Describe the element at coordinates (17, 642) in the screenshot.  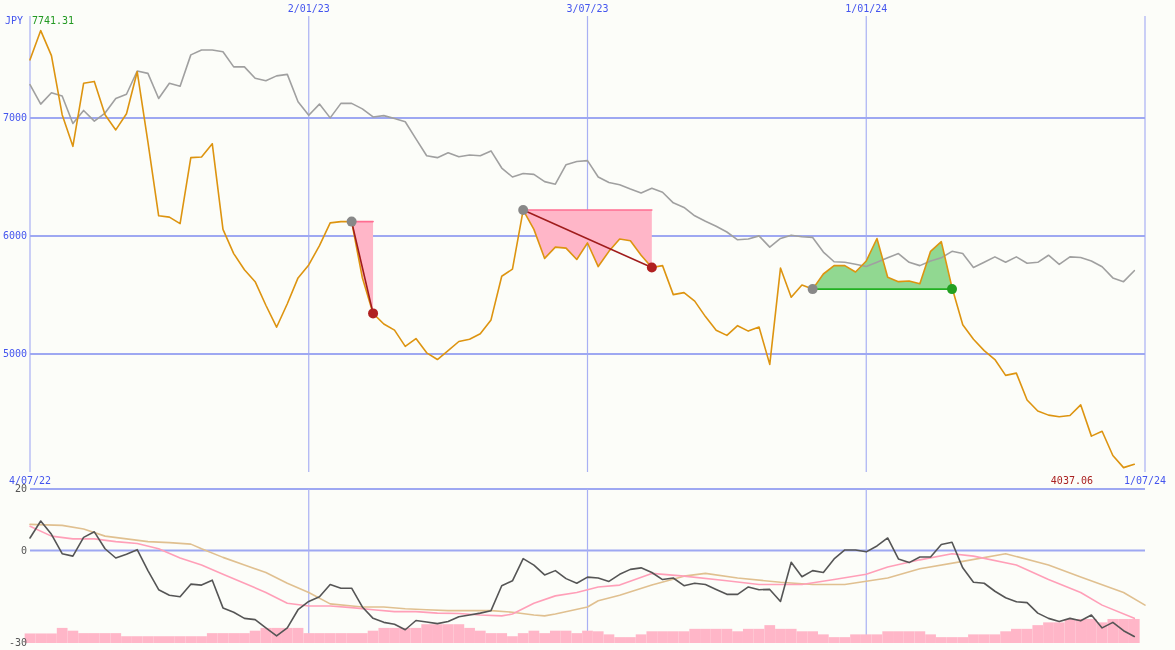
I see `y-tick-label: -30` at that location.